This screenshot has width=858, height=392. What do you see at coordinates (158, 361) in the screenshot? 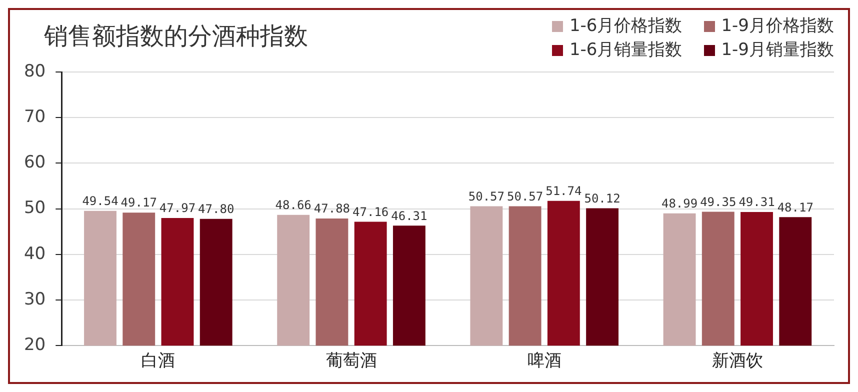
I see `x-tick-label: 白酒` at bounding box center [158, 361].